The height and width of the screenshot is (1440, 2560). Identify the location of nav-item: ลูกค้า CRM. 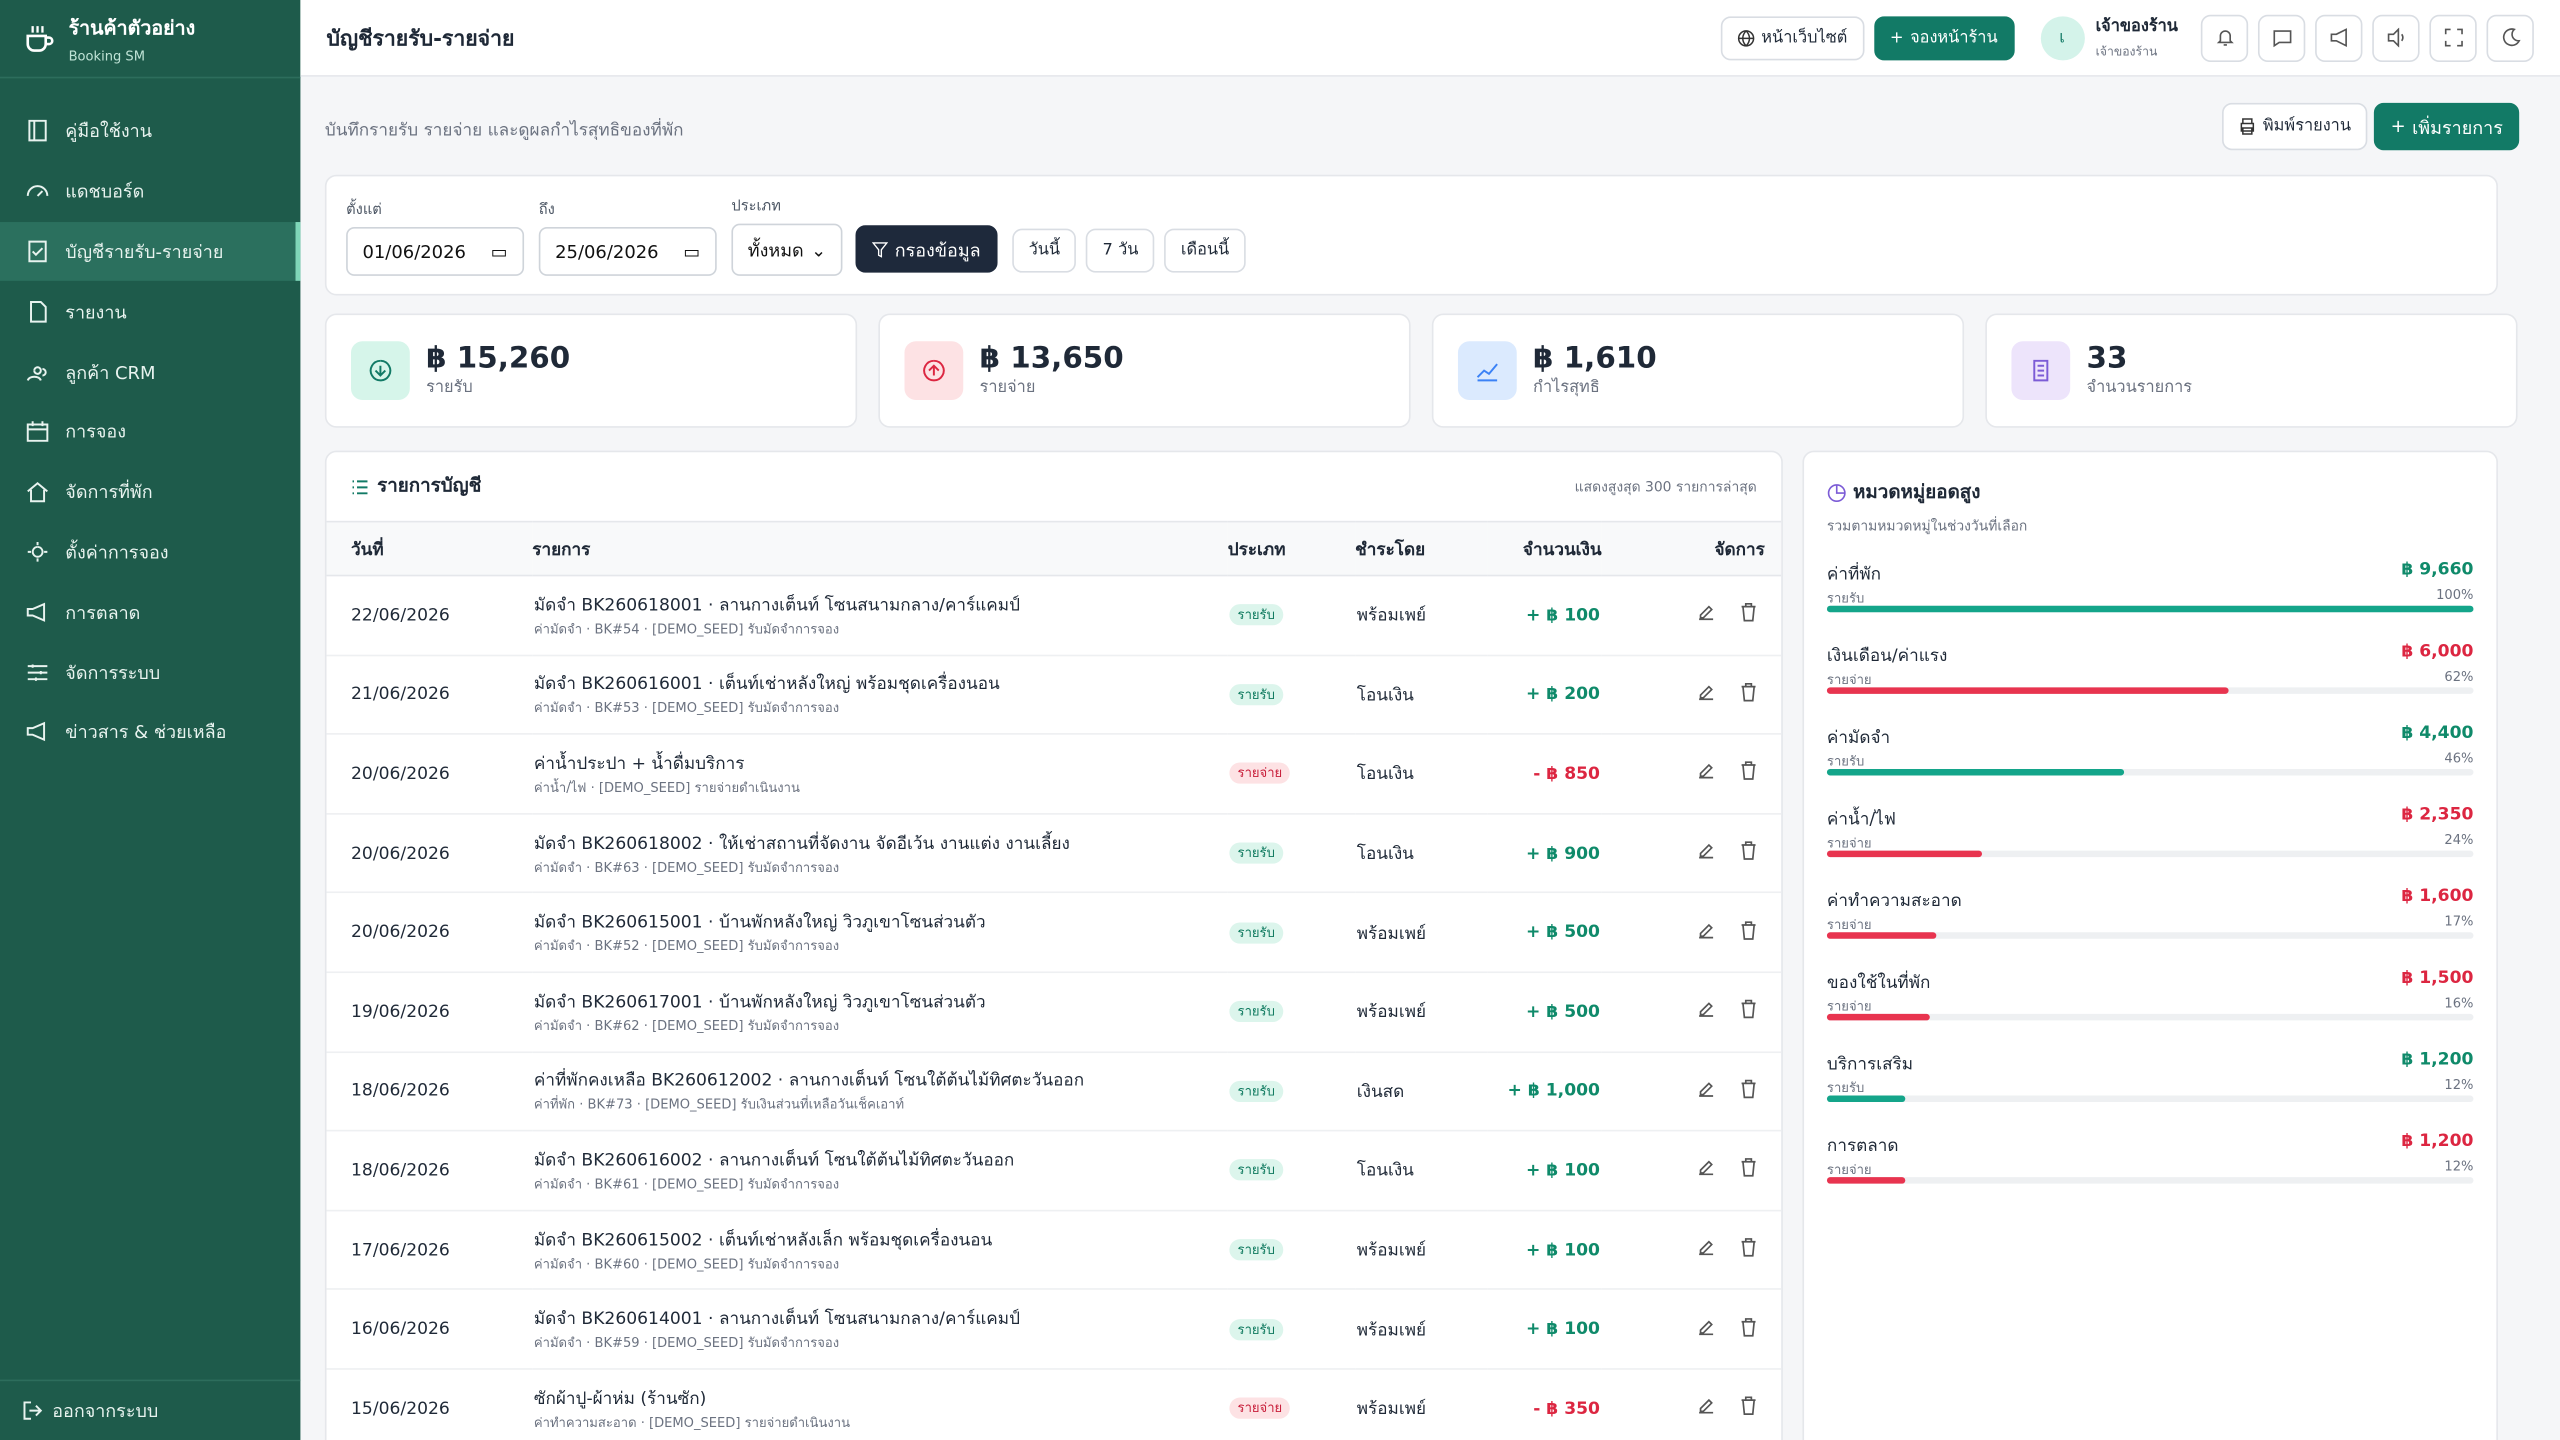
(150, 372).